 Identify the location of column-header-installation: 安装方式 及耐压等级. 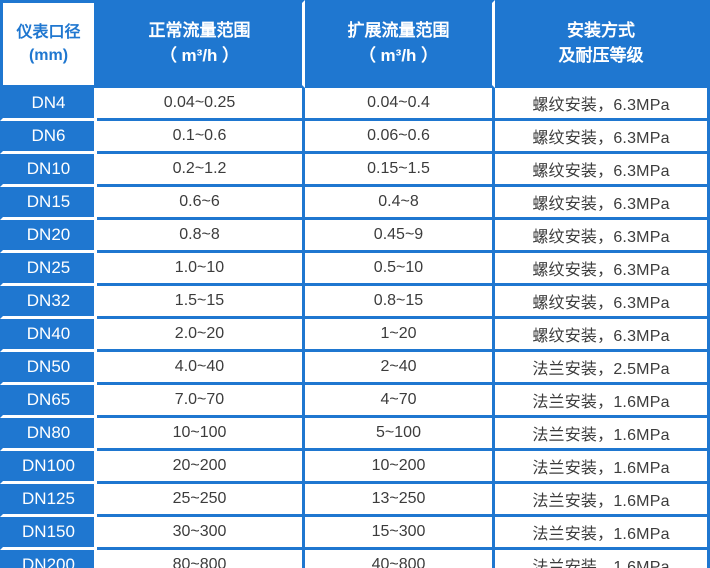
(602, 44).